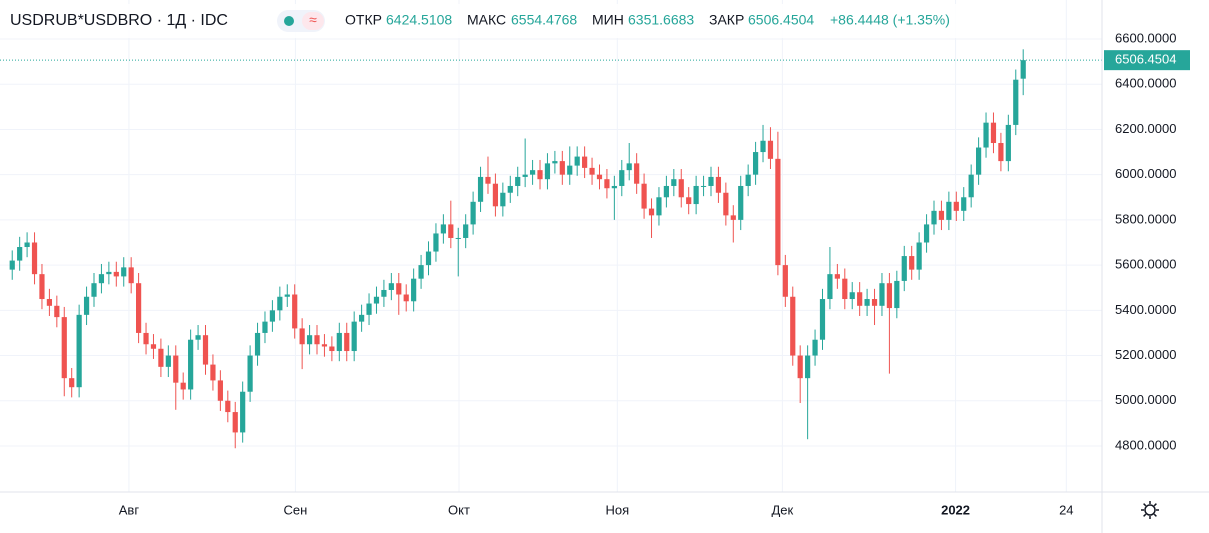 This screenshot has height=533, width=1209. What do you see at coordinates (419, 20) in the screenshot?
I see `open-value: 6424.5108` at bounding box center [419, 20].